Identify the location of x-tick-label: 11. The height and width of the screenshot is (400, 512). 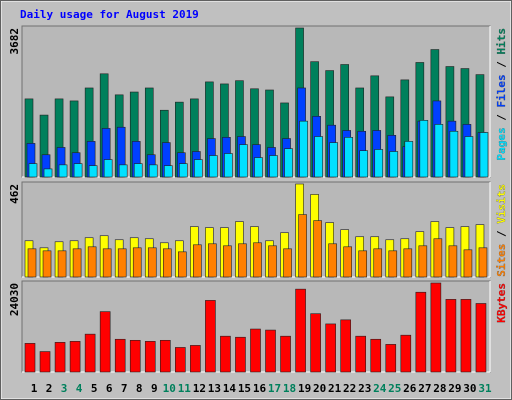
(185, 388).